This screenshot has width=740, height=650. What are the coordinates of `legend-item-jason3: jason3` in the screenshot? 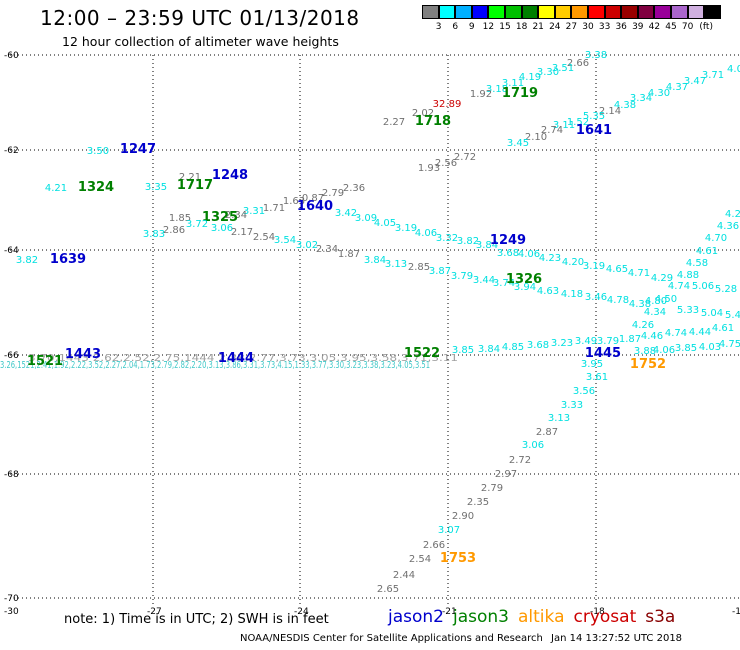 It's located at (481, 617).